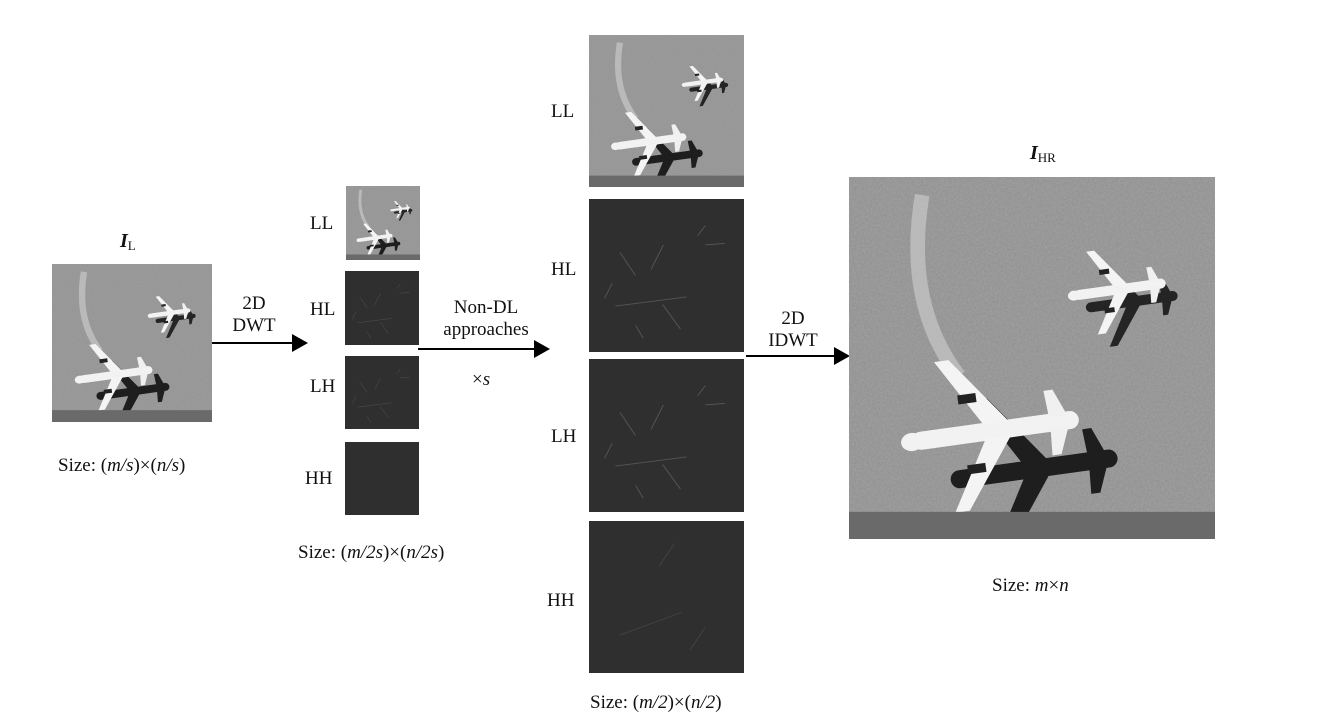 The height and width of the screenshot is (725, 1338). I want to click on small-ll-label: LL, so click(322, 223).